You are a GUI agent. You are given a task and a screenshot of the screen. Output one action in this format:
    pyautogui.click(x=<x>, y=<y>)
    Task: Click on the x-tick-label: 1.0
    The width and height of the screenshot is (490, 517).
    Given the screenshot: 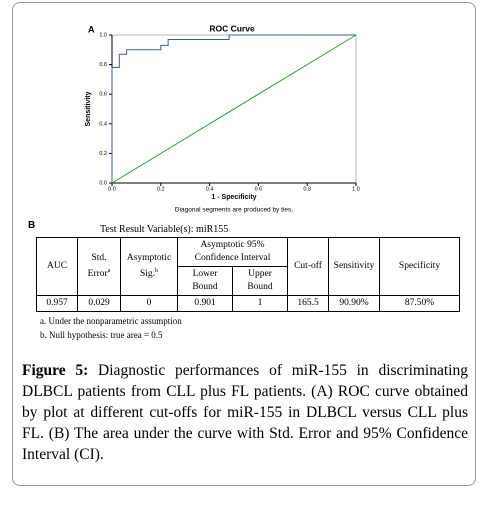 What is the action you would take?
    pyautogui.click(x=356, y=189)
    